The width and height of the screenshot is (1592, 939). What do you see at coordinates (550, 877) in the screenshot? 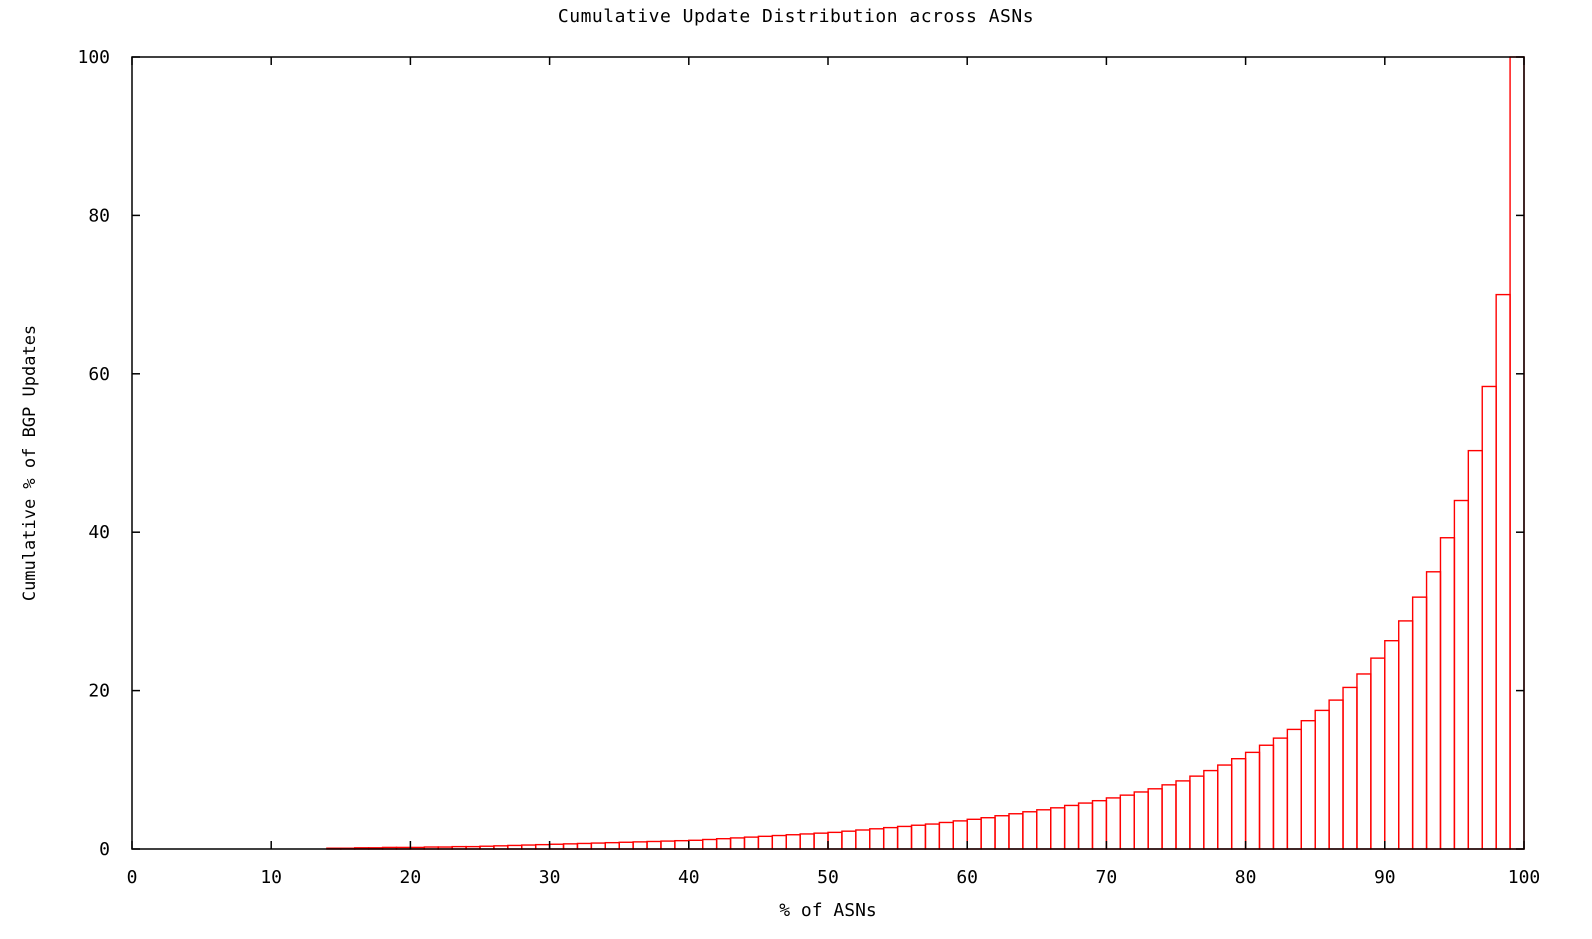
I see `x-tick-label: 30` at bounding box center [550, 877].